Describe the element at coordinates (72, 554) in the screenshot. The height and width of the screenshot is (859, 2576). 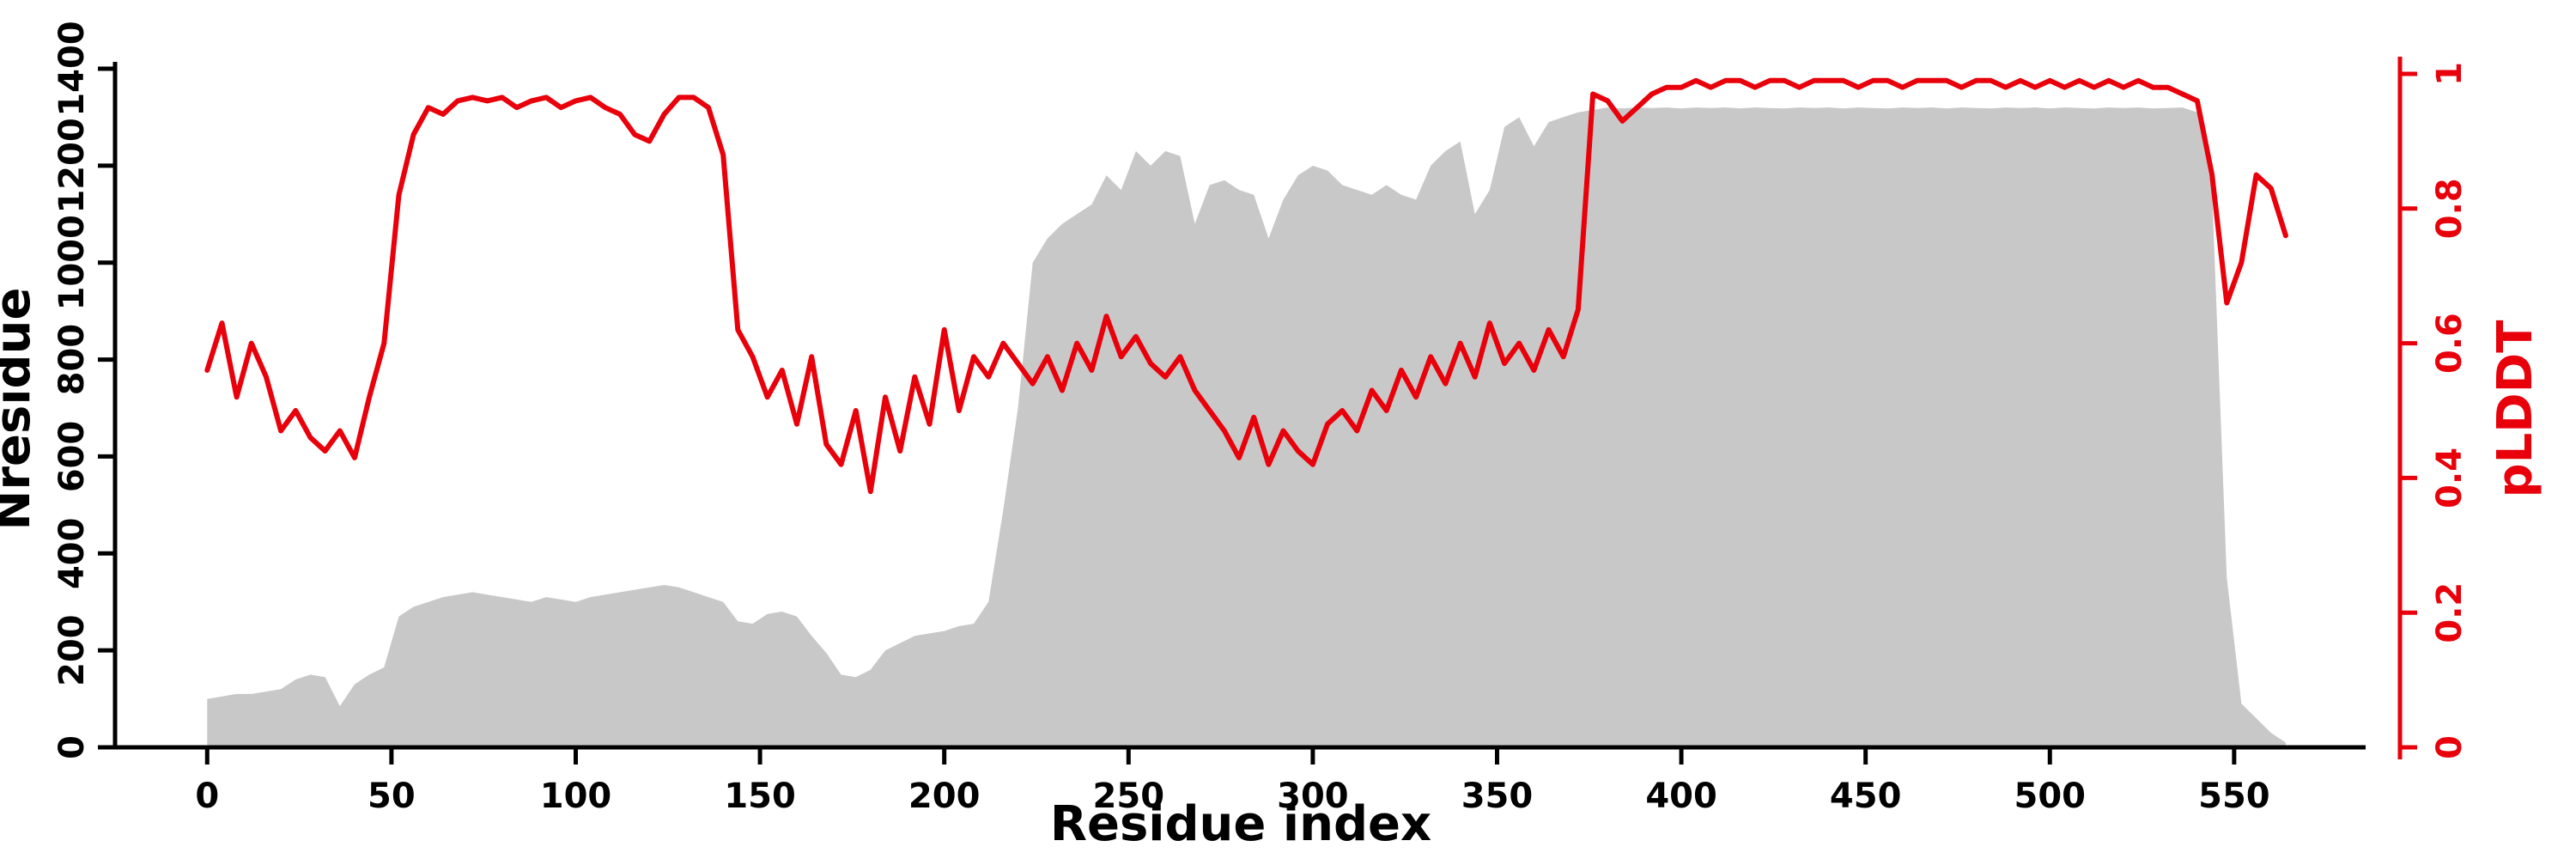
I see `y-tick-label: 400` at that location.